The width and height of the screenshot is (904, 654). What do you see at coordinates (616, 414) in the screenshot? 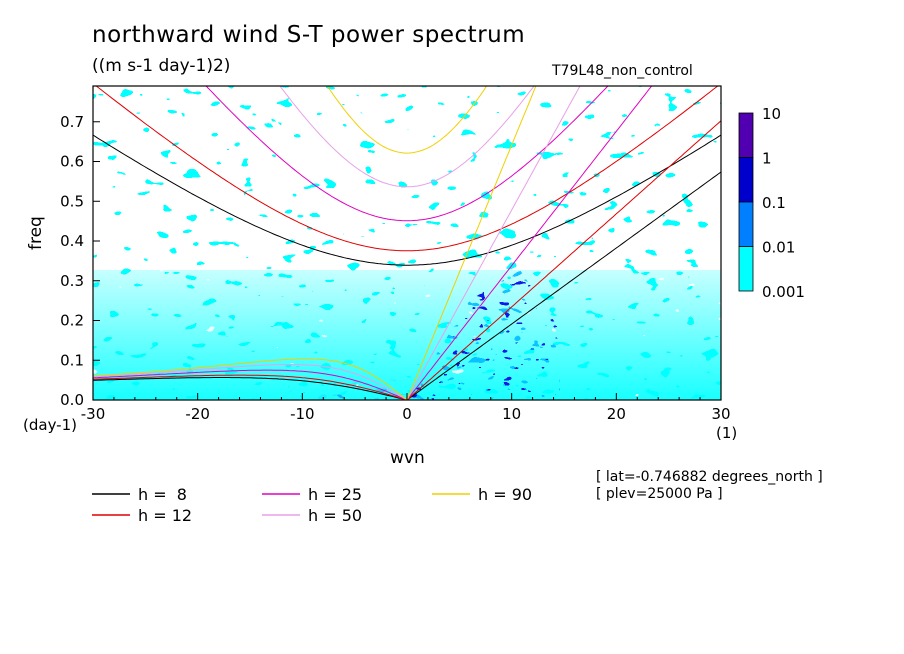
I see `x-tick-label: 20` at bounding box center [616, 414].